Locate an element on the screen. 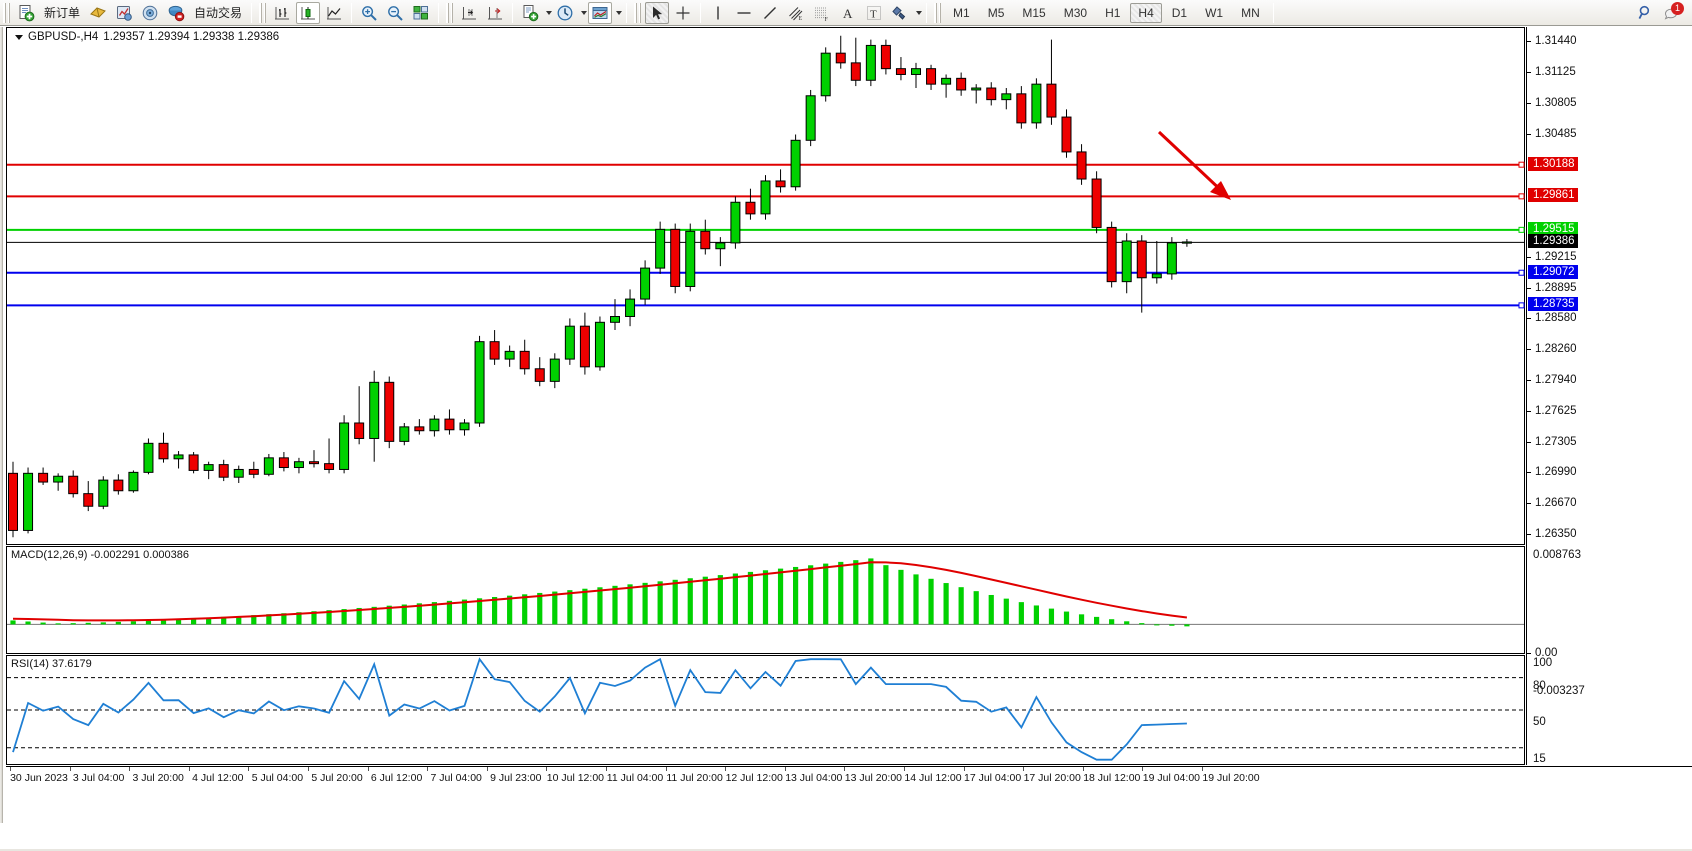 This screenshot has width=1692, height=851. timeframe-d1: D1 is located at coordinates (1179, 12).